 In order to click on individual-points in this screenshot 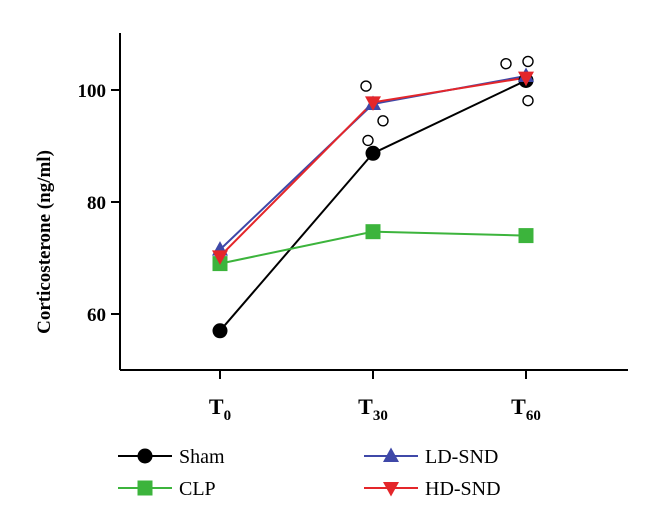, I will do `click(447, 101)`.